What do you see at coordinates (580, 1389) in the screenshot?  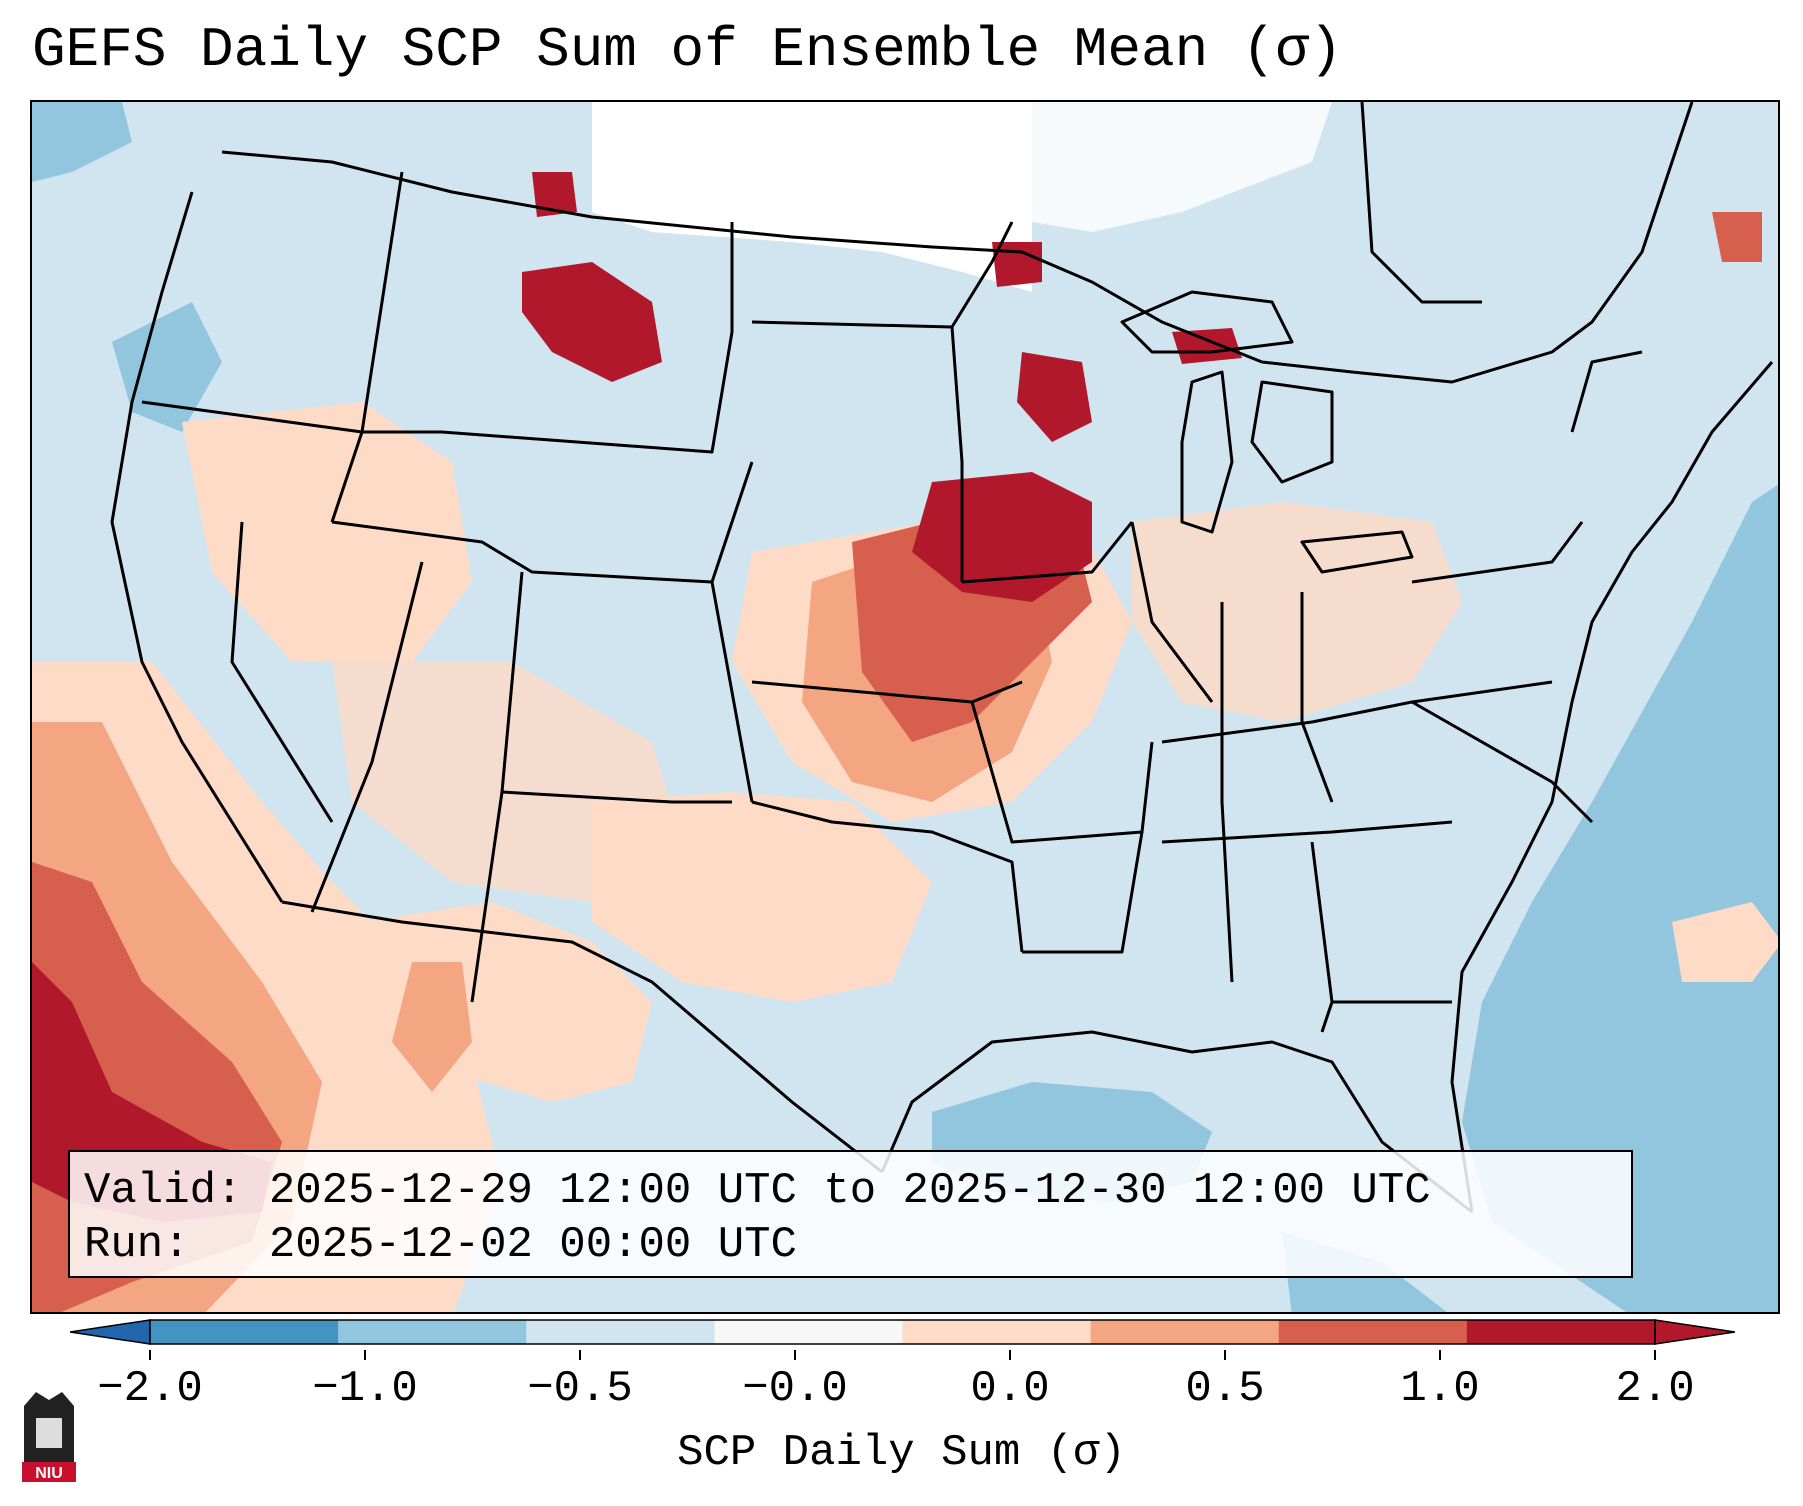 I see `colorbar-tick-label: −0.5` at bounding box center [580, 1389].